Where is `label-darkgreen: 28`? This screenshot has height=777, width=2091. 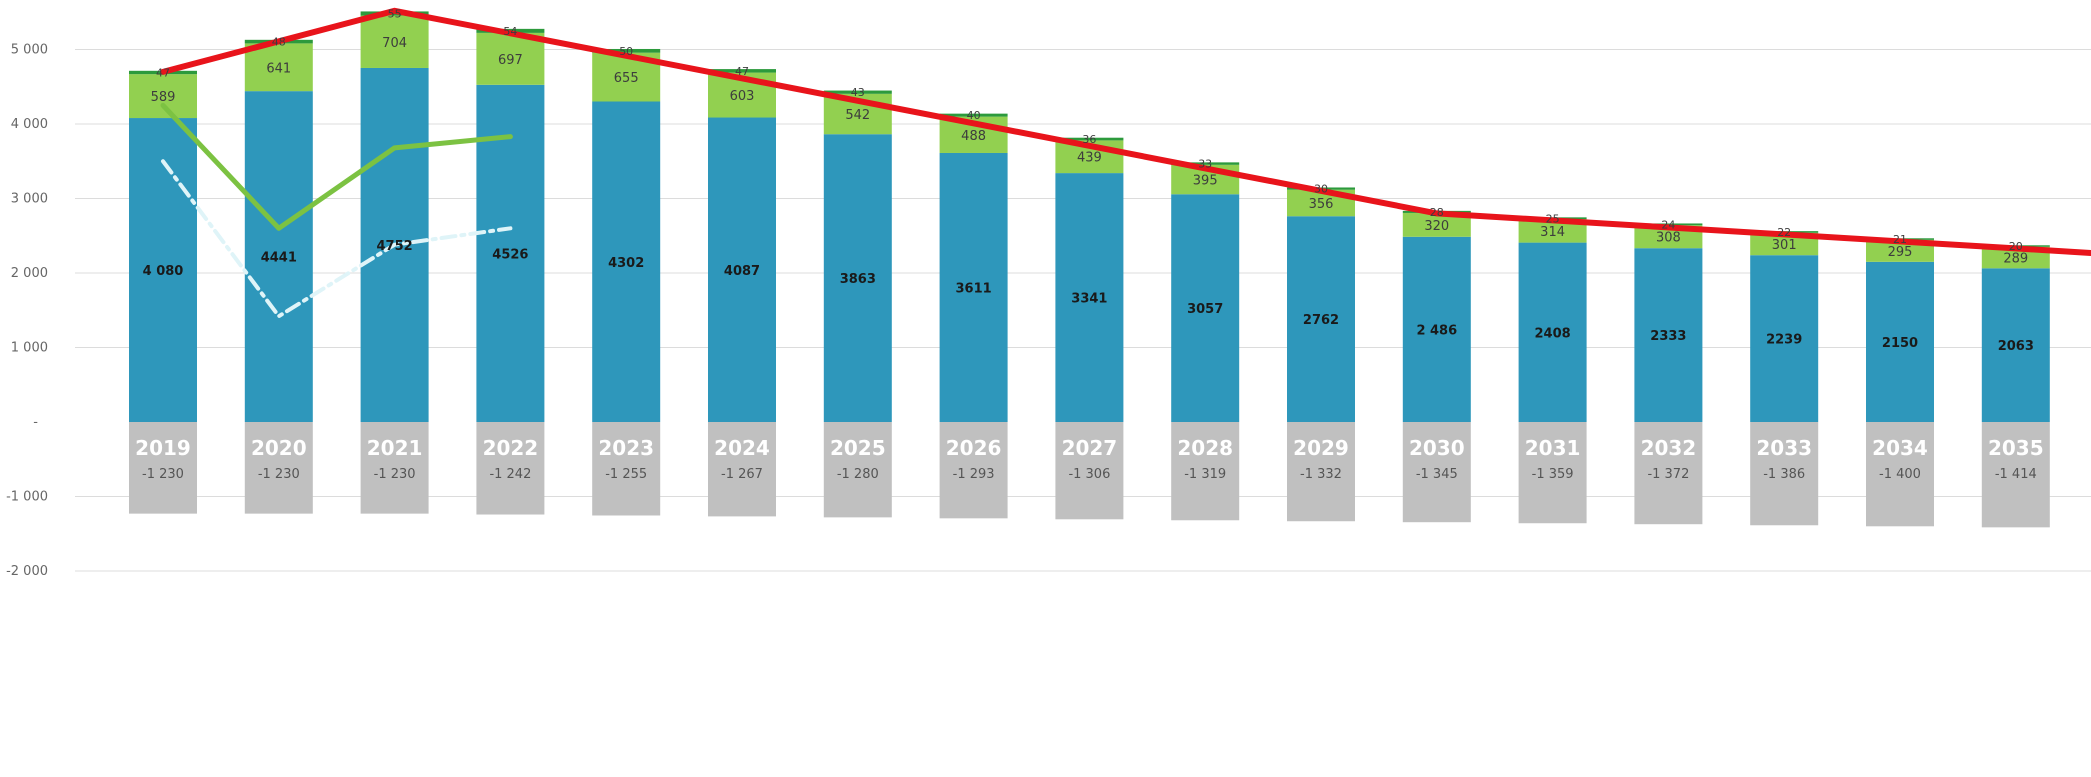 label-darkgreen: 28 is located at coordinates (1437, 212).